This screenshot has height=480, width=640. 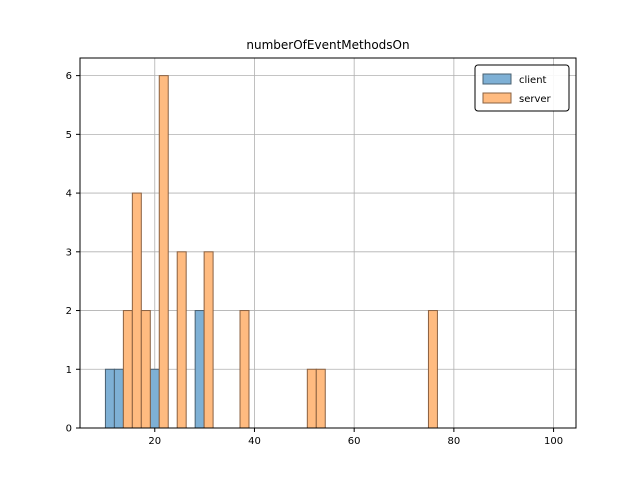 What do you see at coordinates (69, 252) in the screenshot?
I see `y-tick-label: 3` at bounding box center [69, 252].